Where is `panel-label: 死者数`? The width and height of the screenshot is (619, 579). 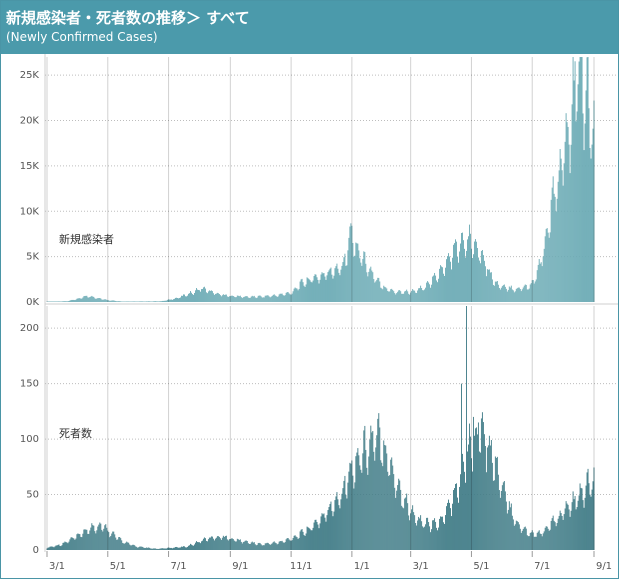 panel-label: 死者数 is located at coordinates (75, 433).